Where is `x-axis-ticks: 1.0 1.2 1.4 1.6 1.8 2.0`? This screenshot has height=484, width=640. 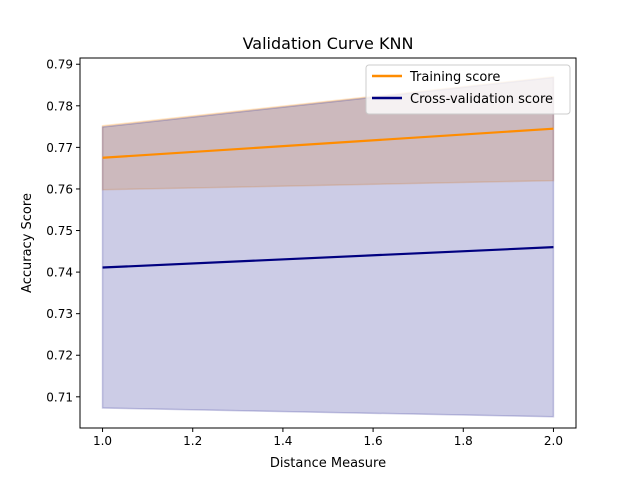
x-axis-ticks: 1.0 1.2 1.4 1.6 1.8 2.0 is located at coordinates (328, 438).